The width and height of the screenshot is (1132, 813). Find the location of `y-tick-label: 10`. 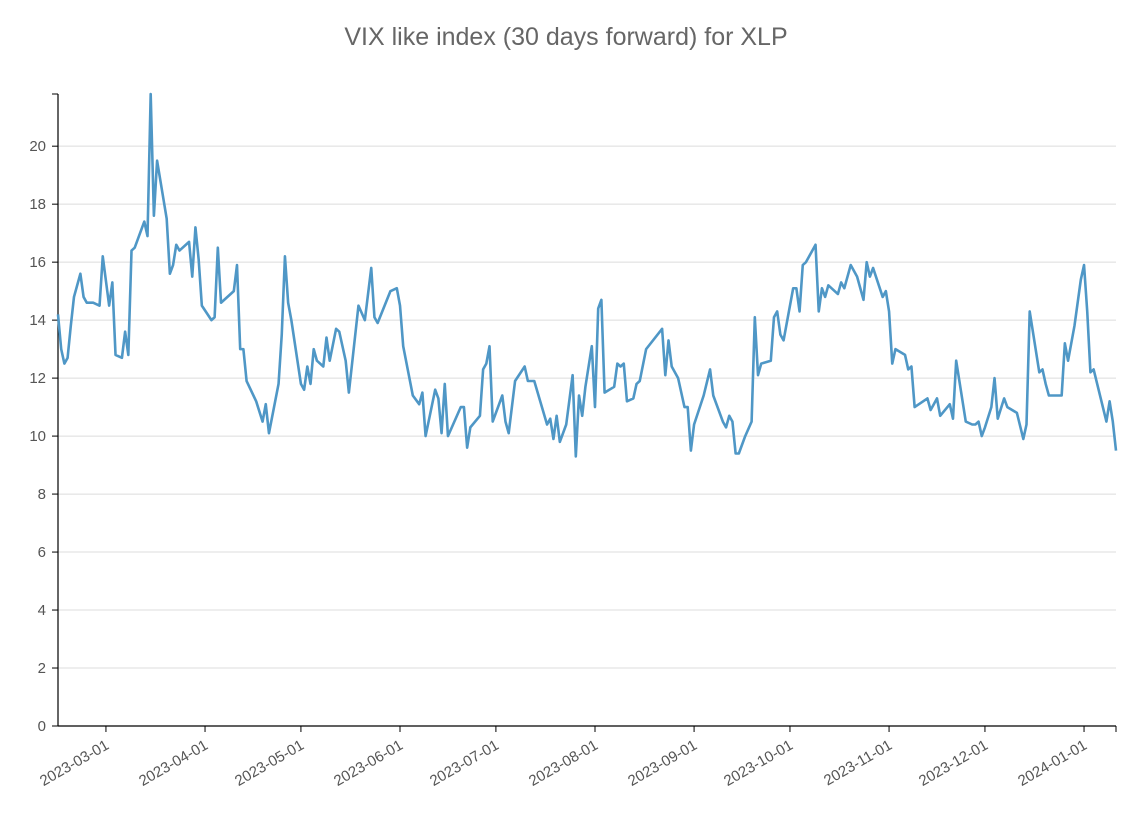

y-tick-label: 10 is located at coordinates (37, 436).